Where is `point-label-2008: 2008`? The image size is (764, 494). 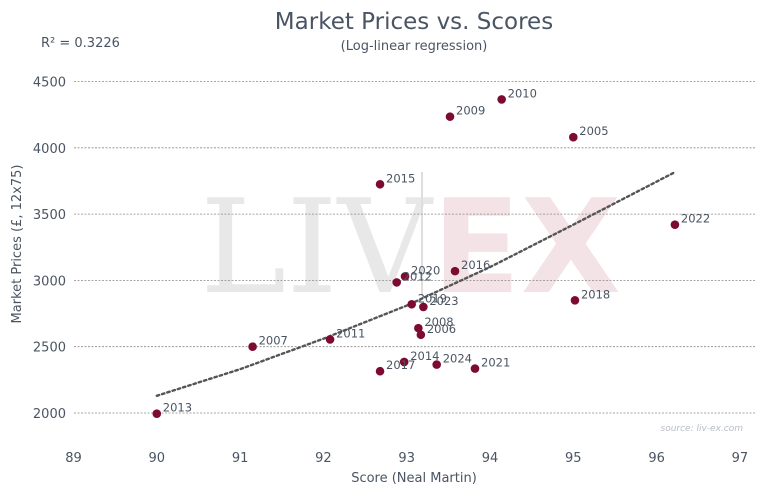 point-label-2008: 2008 is located at coordinates (438, 322).